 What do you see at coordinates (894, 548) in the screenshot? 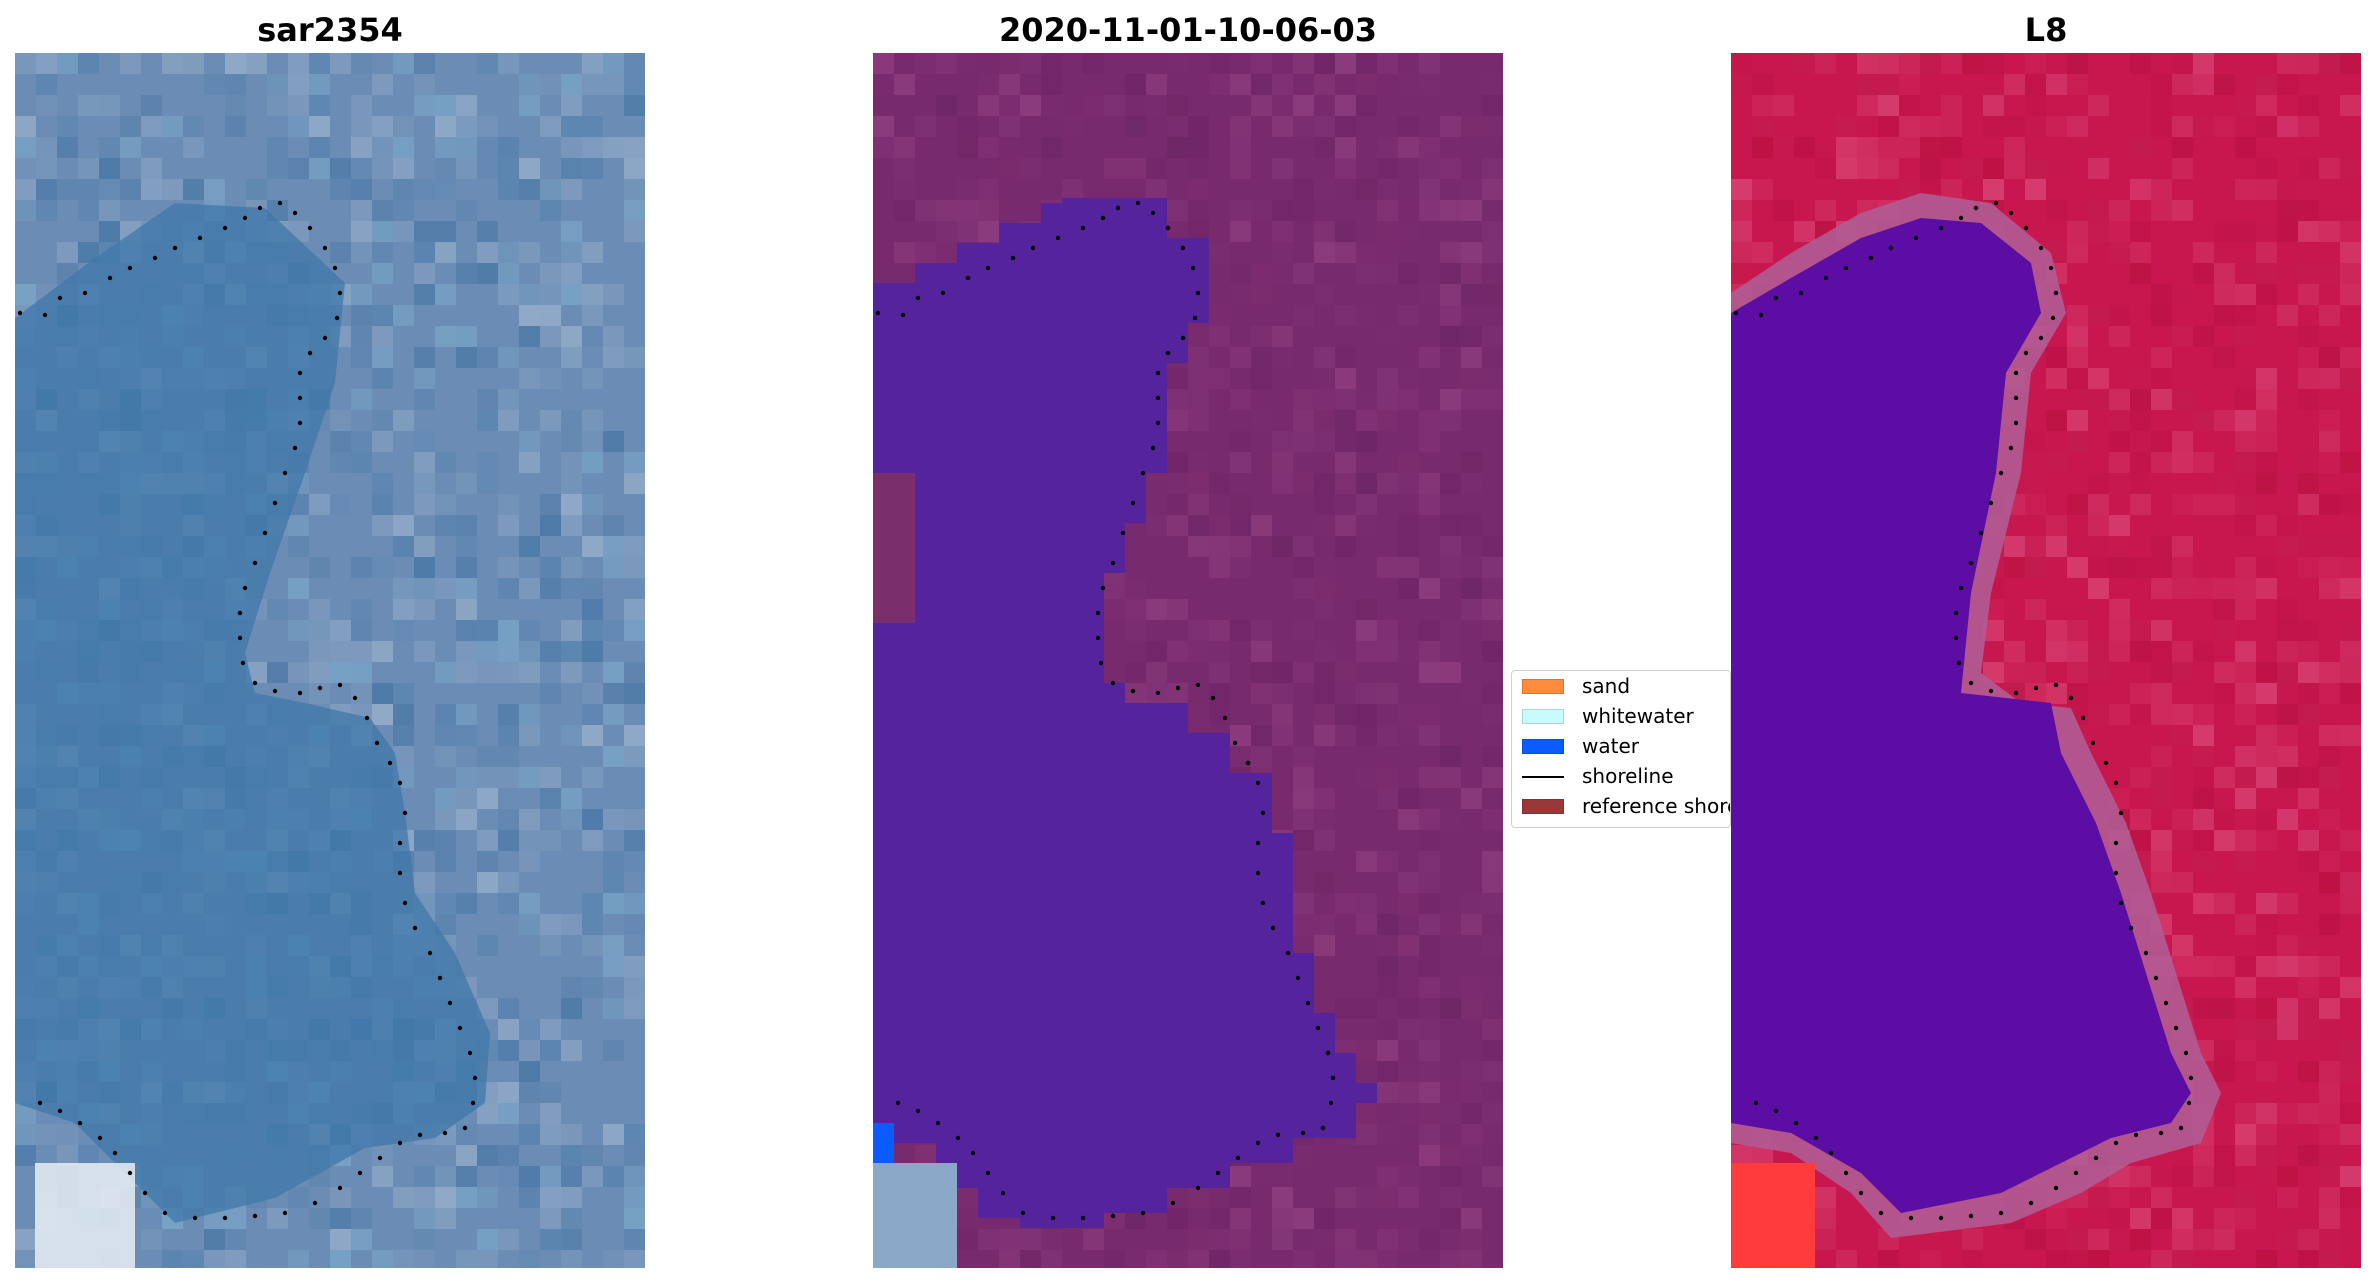
I see `overlay-land-inlet` at bounding box center [894, 548].